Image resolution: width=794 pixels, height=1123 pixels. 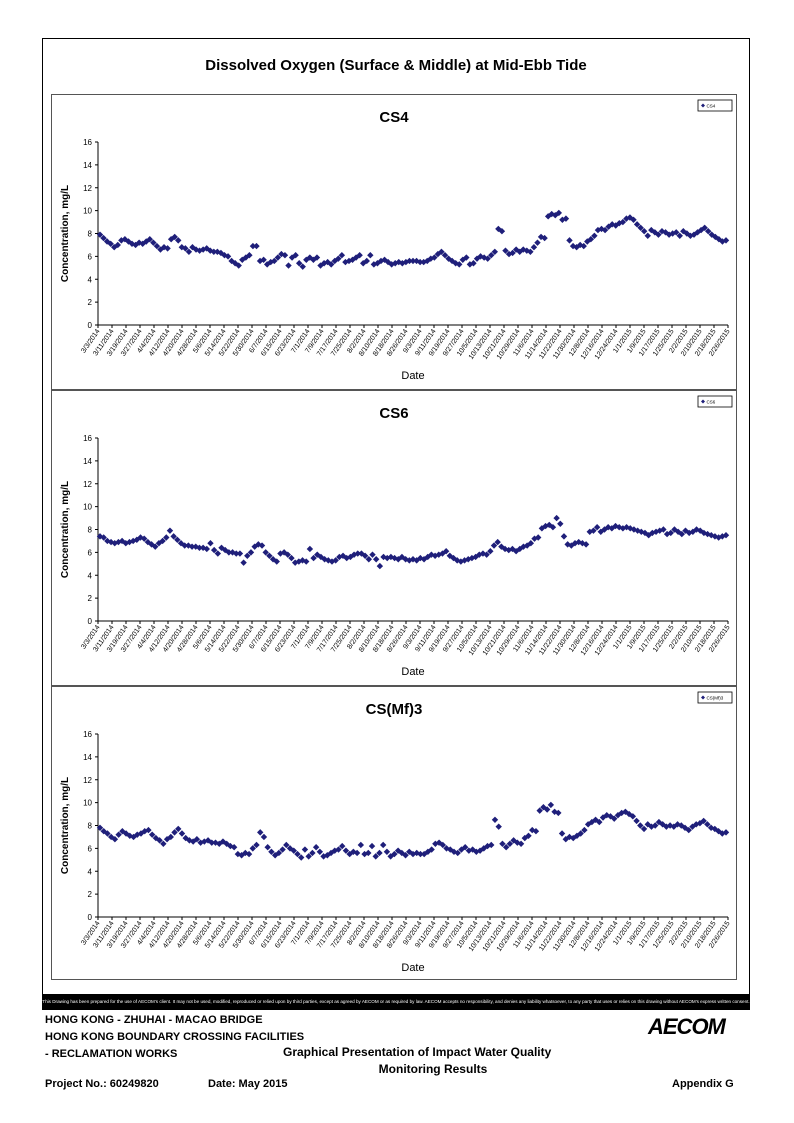 I want to click on footer-center2: Monitoring Results, so click(x=433, y=1069).